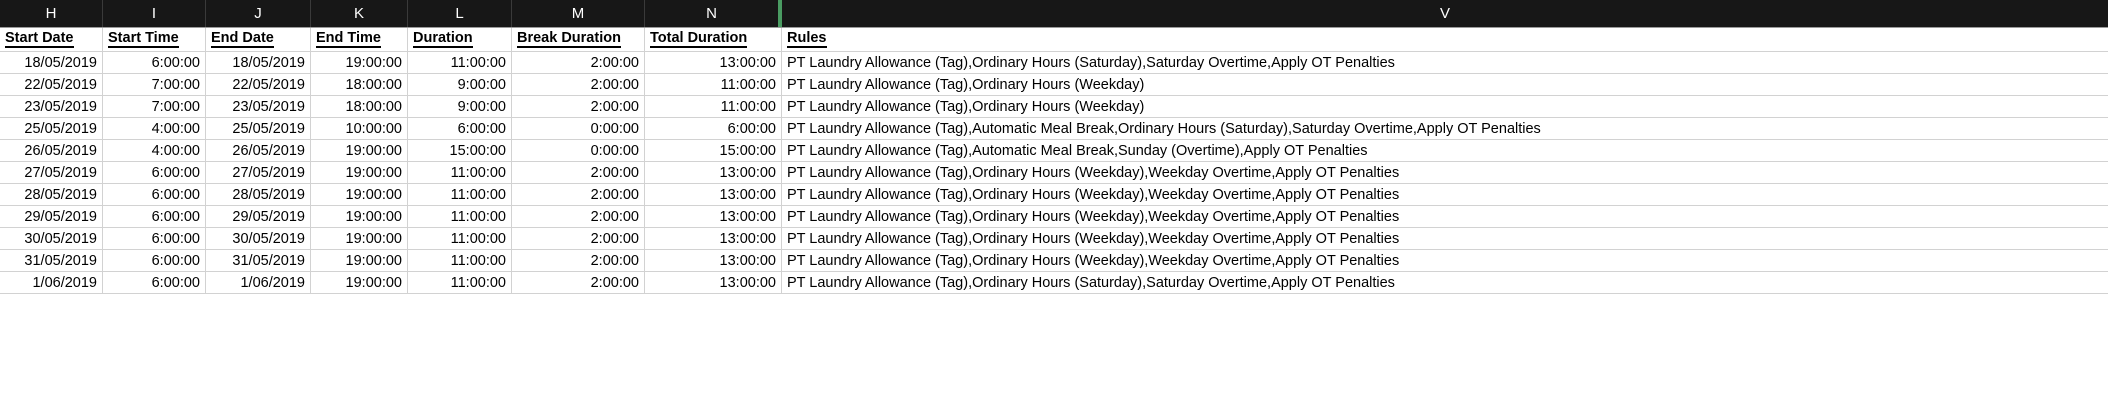 The image size is (2108, 408). Describe the element at coordinates (460, 13) in the screenshot. I see `column-header-l: L` at that location.